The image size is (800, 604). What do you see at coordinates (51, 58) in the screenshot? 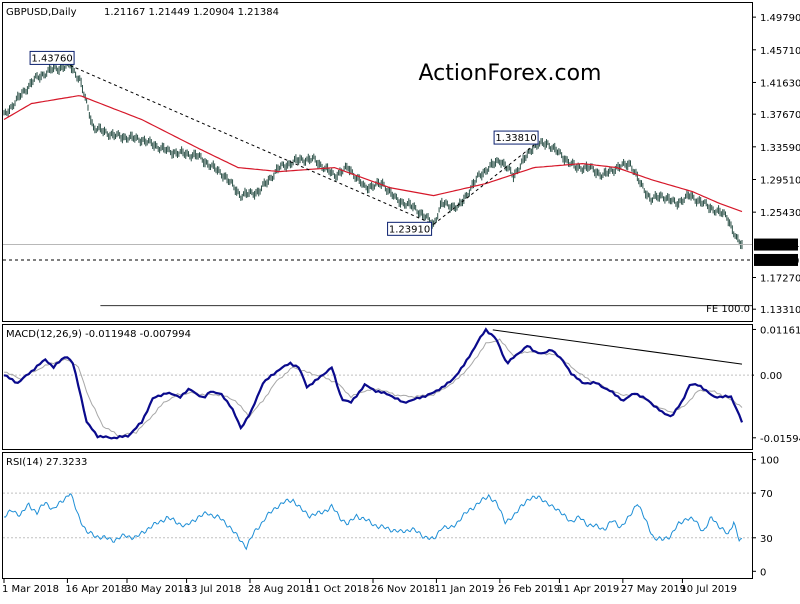
I see `price-annotation-label: 1.43760` at bounding box center [51, 58].